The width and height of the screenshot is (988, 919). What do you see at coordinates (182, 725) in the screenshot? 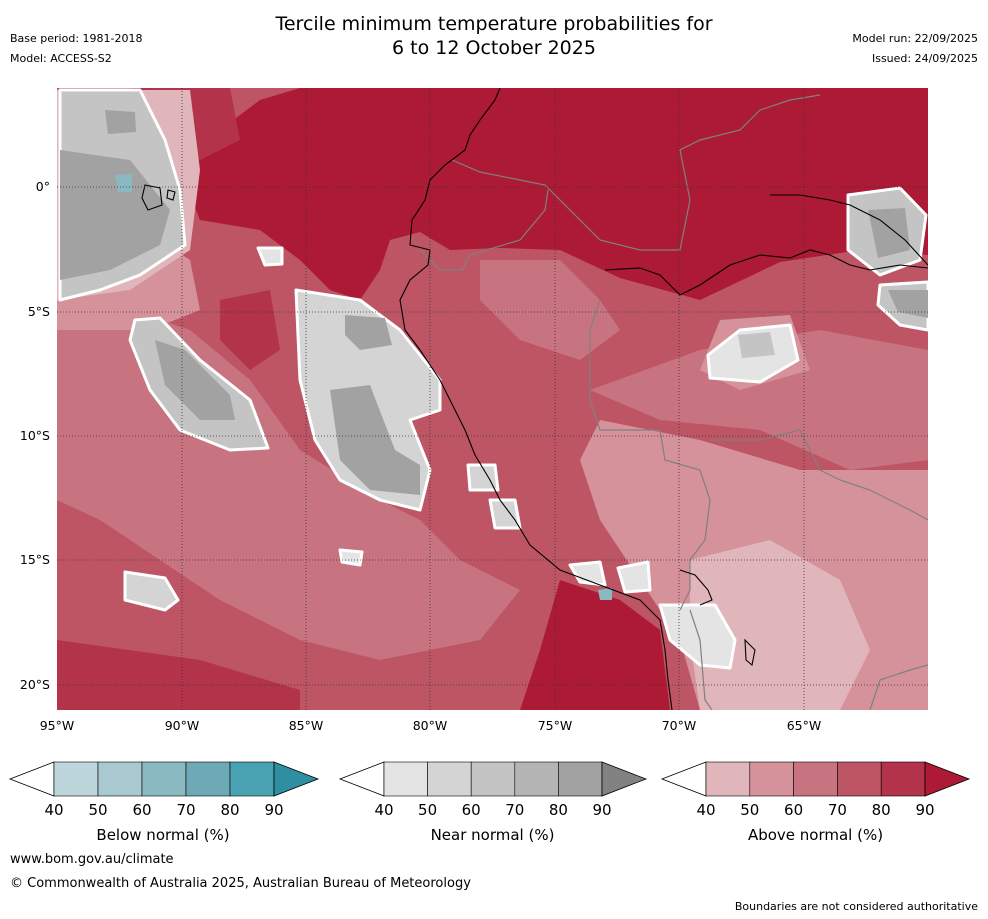
I see `lon-label-90w: 90°W` at bounding box center [182, 725].